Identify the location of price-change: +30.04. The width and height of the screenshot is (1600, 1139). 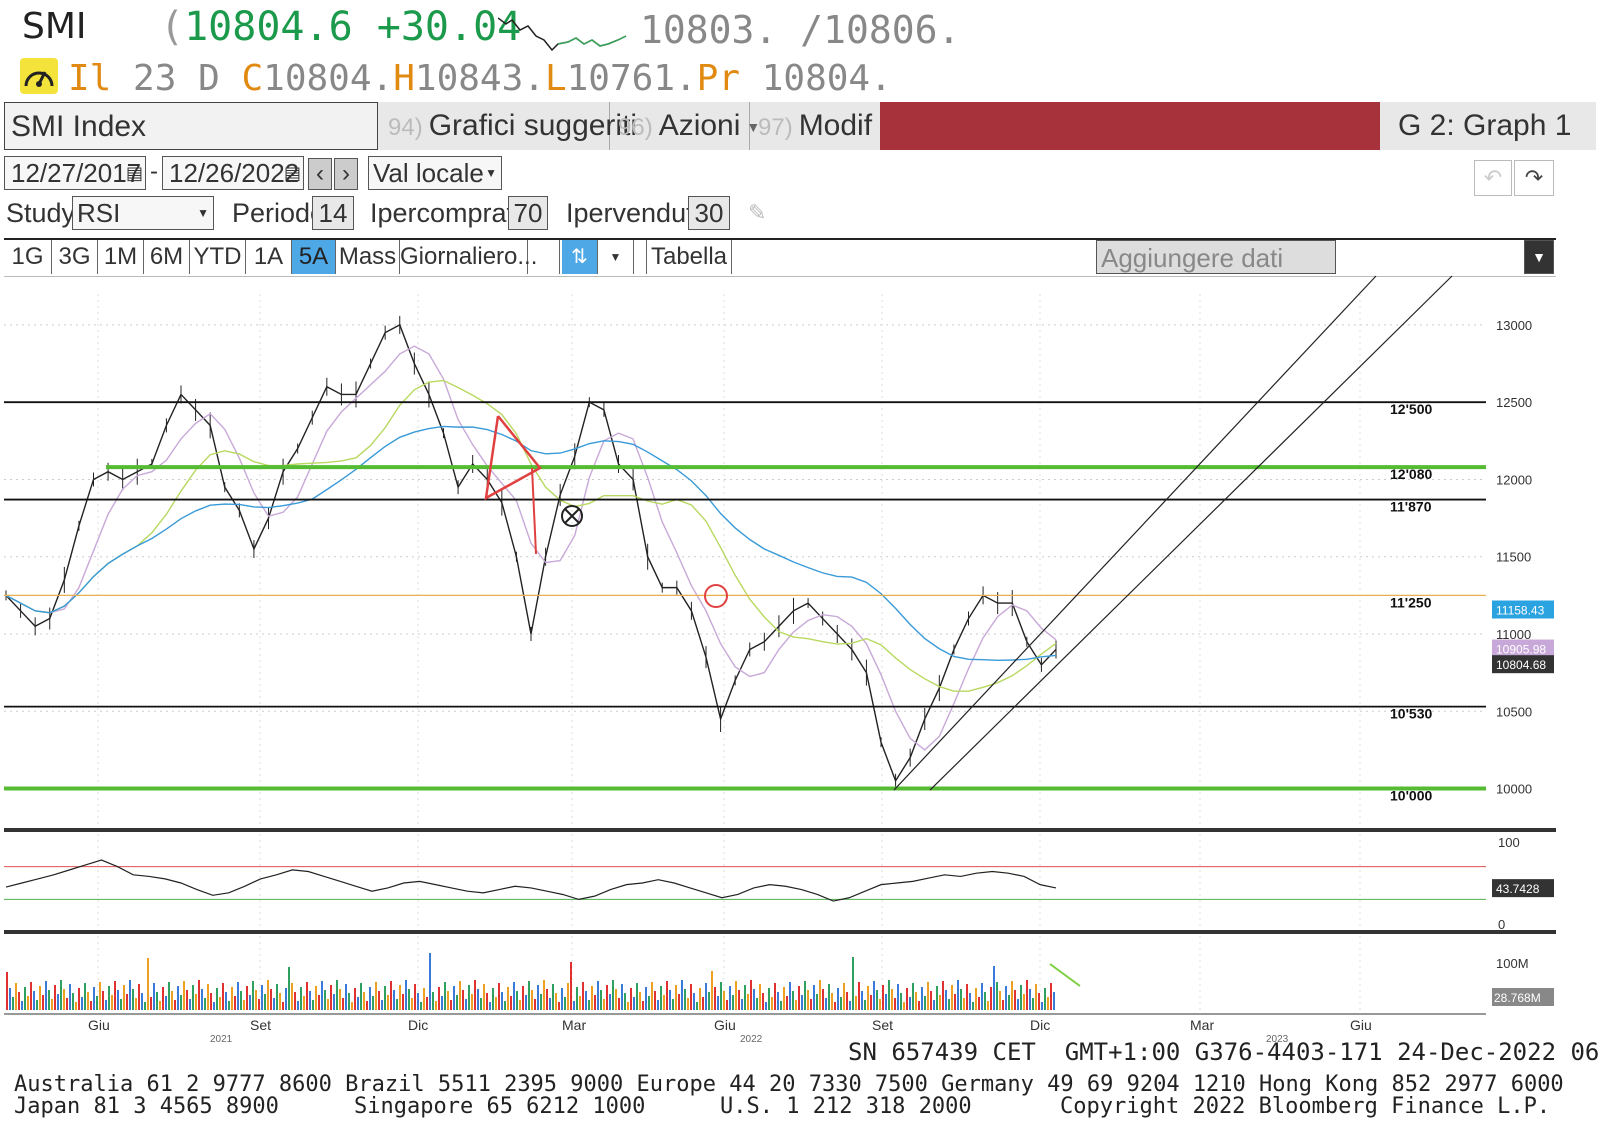
(449, 27).